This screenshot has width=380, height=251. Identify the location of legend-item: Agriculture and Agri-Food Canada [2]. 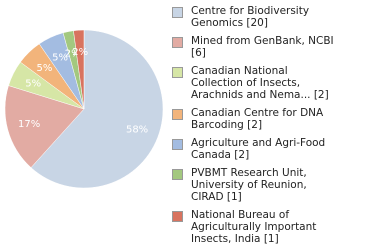
(272, 149).